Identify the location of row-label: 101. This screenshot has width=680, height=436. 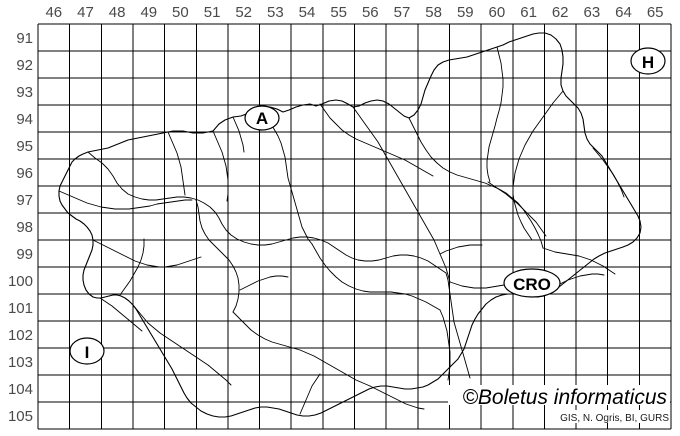
(20, 308).